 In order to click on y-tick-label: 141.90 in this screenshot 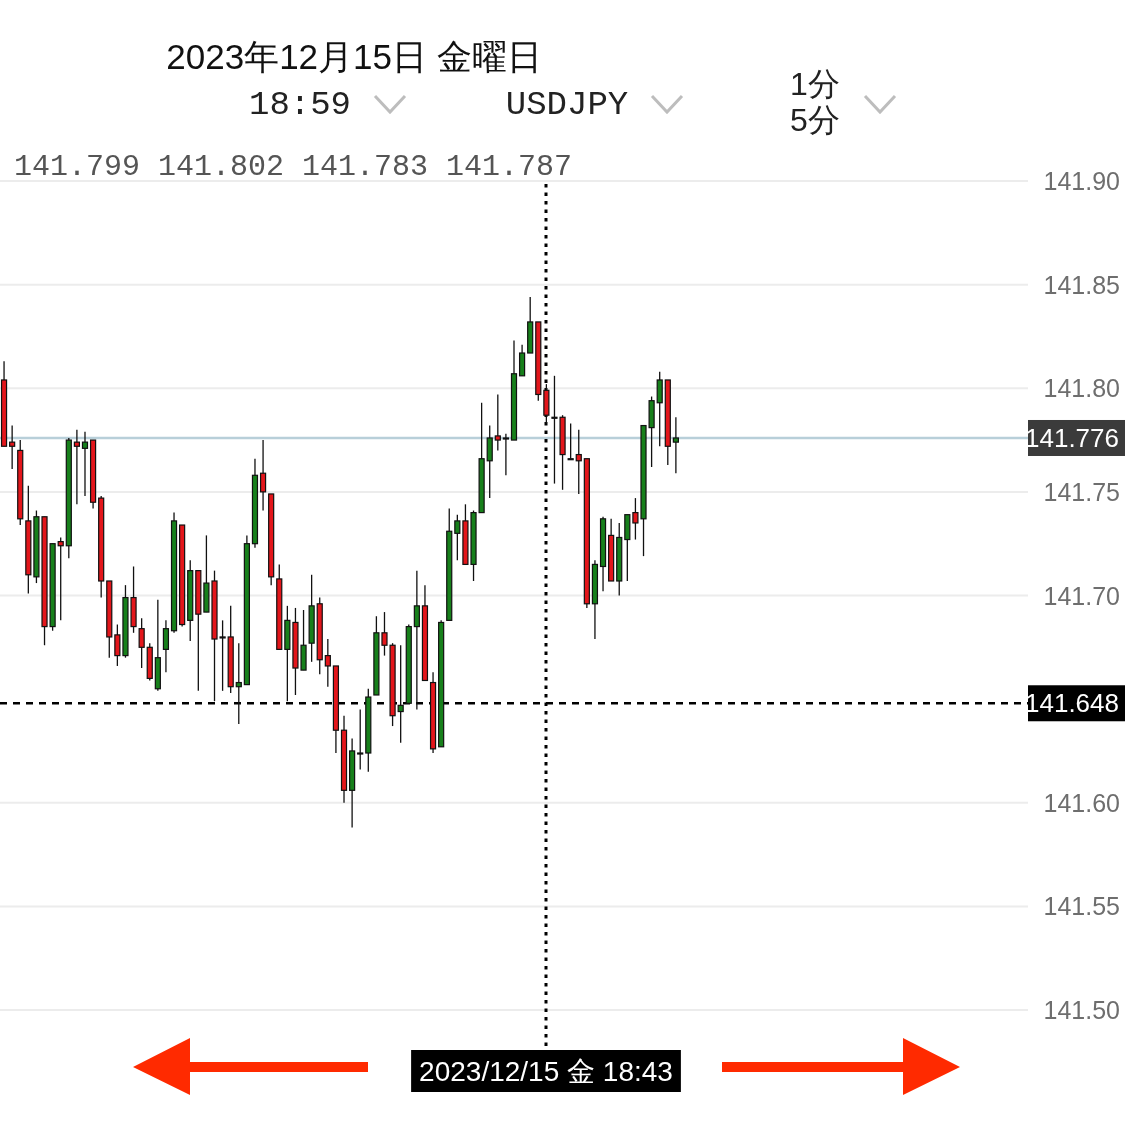, I will do `click(1081, 181)`.